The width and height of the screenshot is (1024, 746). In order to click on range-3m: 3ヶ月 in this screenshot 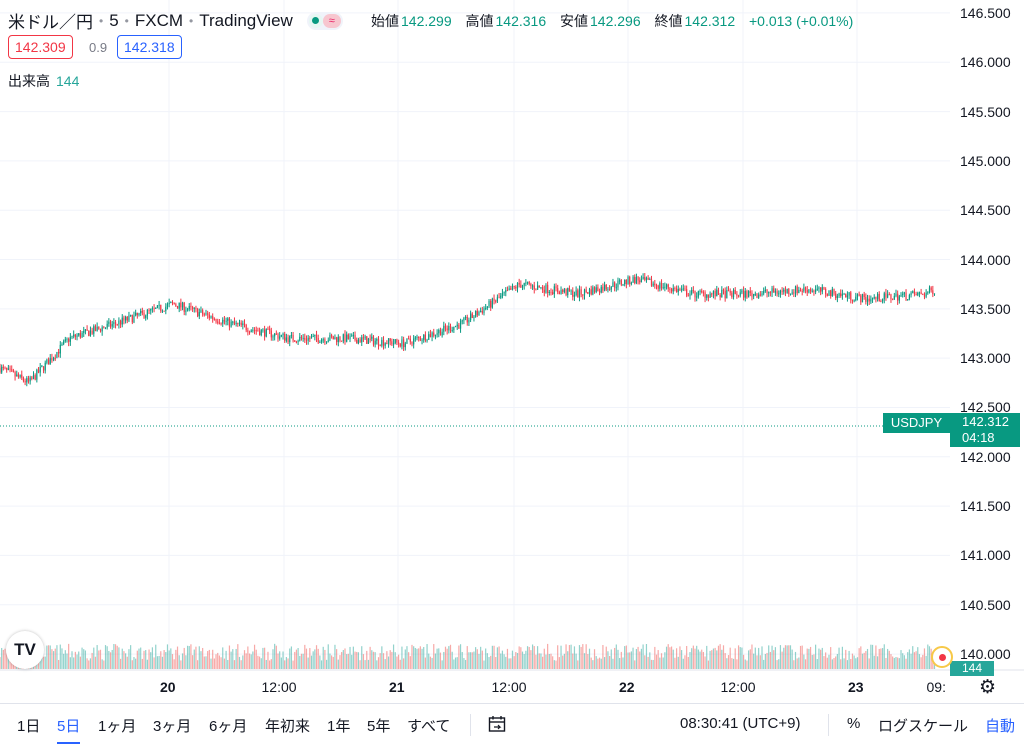, I will do `click(172, 726)`.